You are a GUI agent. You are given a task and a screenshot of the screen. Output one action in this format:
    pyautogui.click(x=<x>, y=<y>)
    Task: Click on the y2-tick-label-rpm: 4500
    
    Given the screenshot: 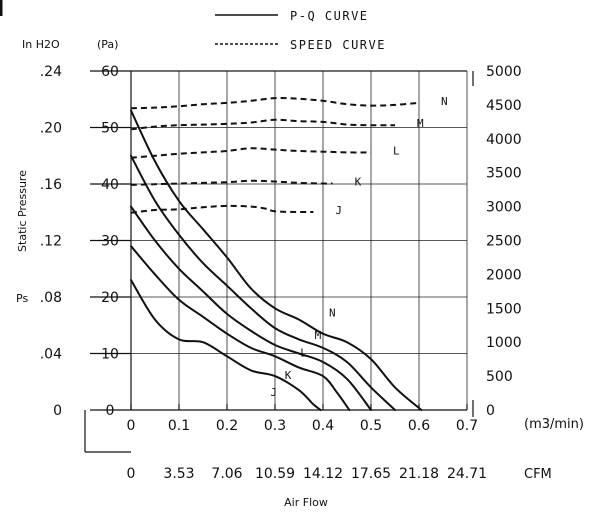 What is the action you would take?
    pyautogui.click(x=504, y=106)
    